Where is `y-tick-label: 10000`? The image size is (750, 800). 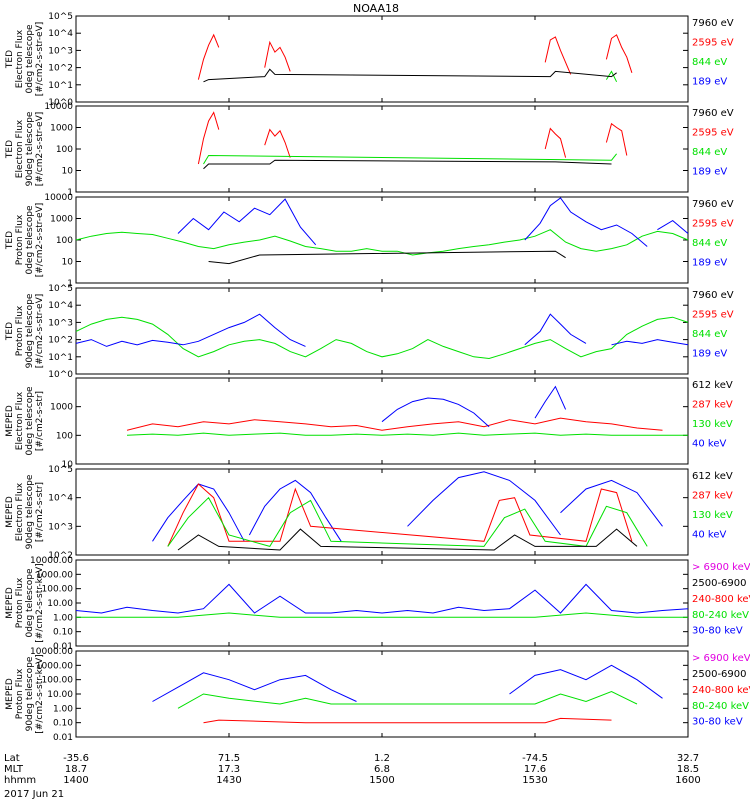 y-tick-label: 10000 is located at coordinates (58, 107).